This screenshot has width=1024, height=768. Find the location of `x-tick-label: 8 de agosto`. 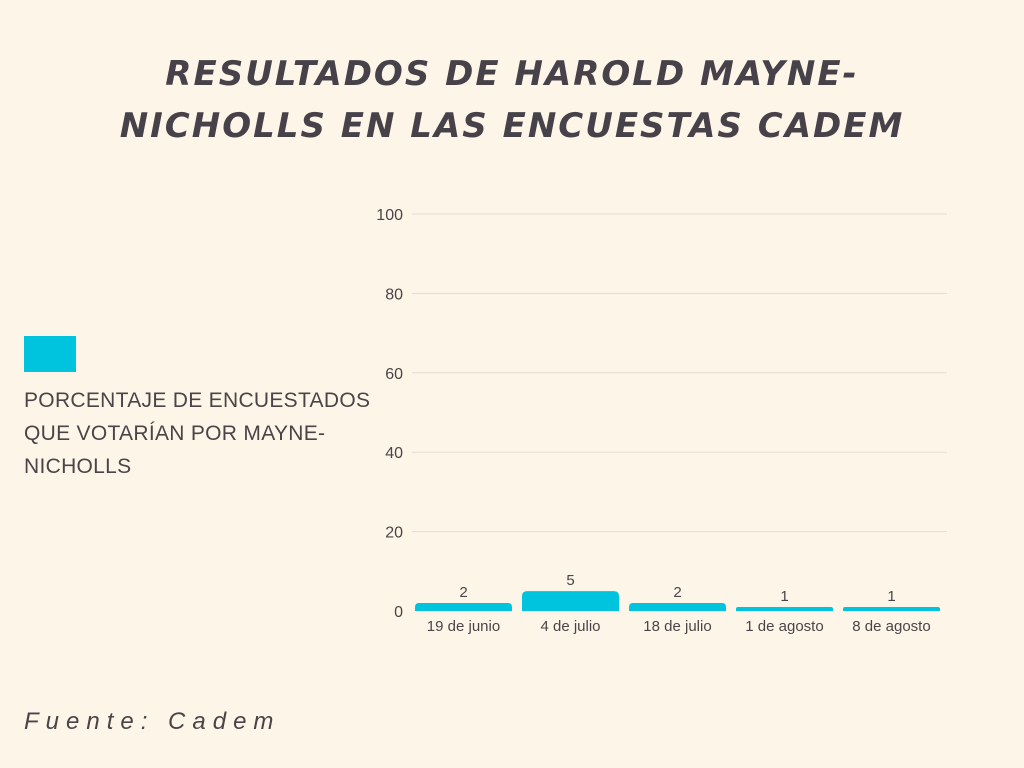

x-tick-label: 8 de agosto is located at coordinates (891, 626).